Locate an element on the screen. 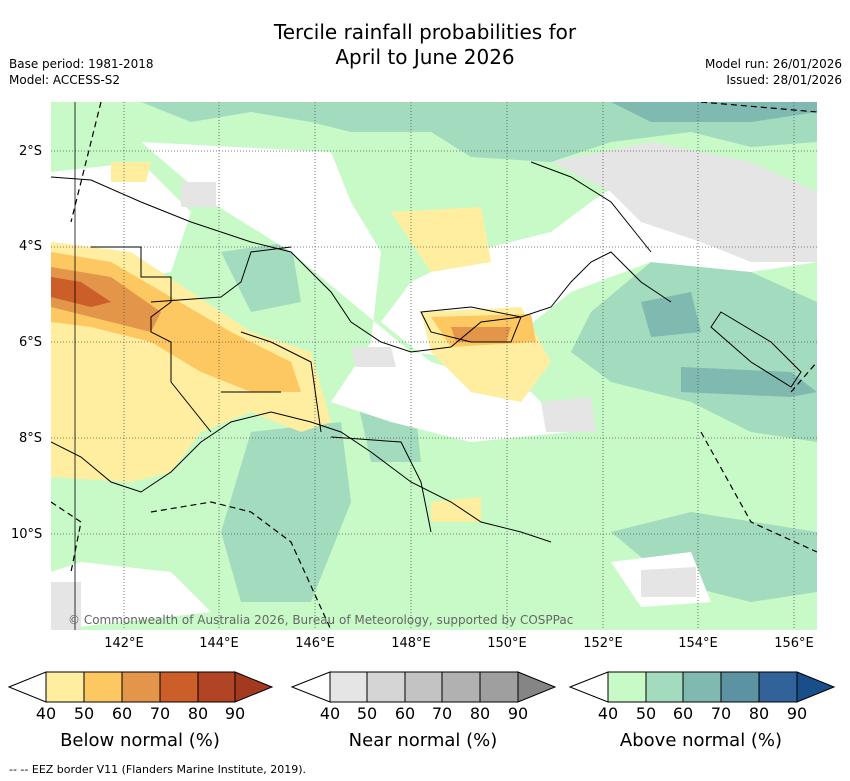 The width and height of the screenshot is (850, 781). near-40-patch-central is located at coordinates (373, 357).